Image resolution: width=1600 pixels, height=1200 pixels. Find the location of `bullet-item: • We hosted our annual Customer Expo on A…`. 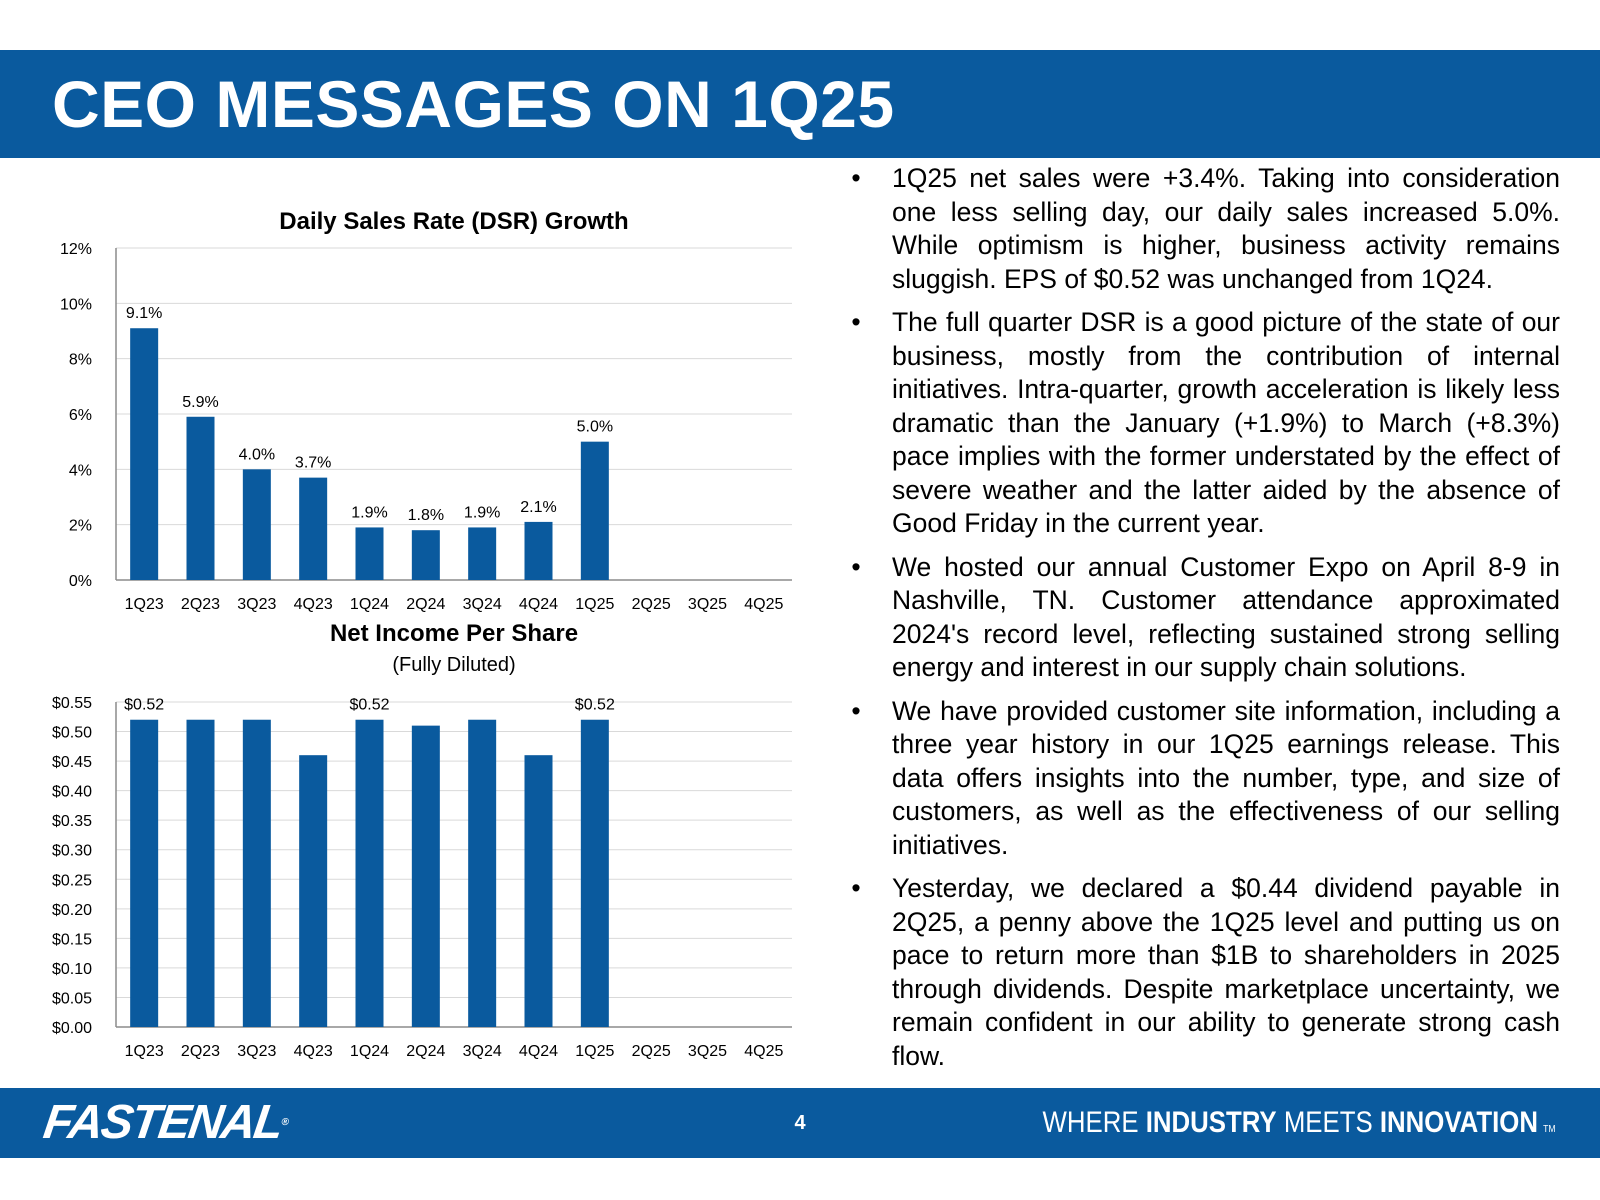

bullet-item: • We hosted our annual Customer Expo on A… is located at coordinates (1203, 618).